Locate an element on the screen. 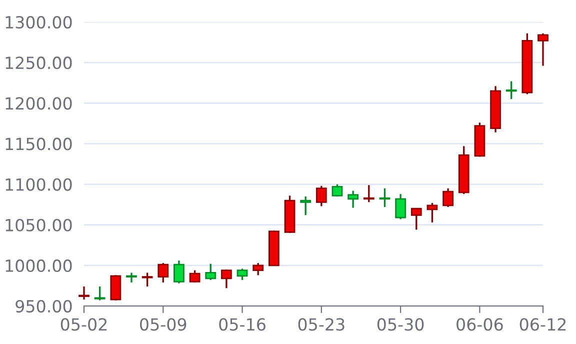 This screenshot has width=576, height=344. y-tick-label: 1100.00 is located at coordinates (39, 184).